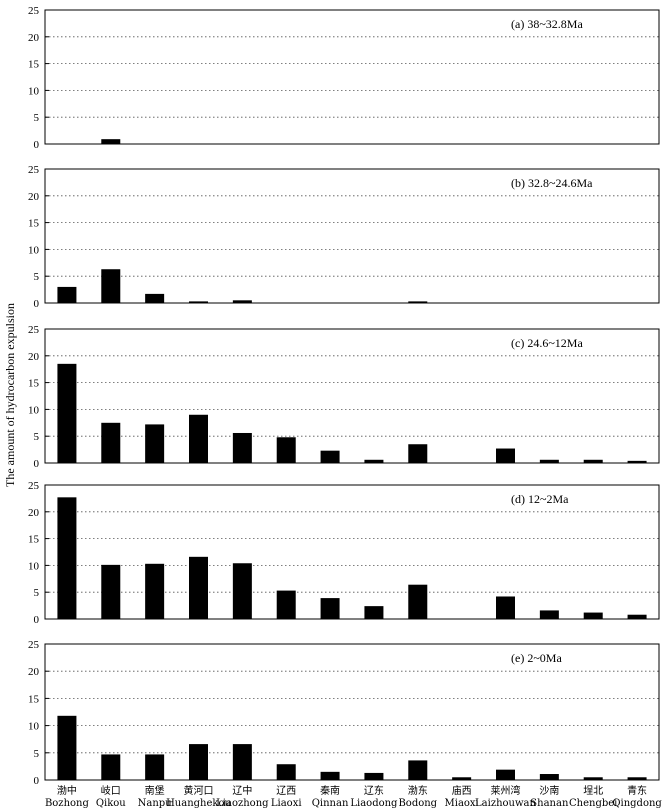 The image size is (664, 812). I want to click on category-label-cn: 庙西, so click(462, 790).